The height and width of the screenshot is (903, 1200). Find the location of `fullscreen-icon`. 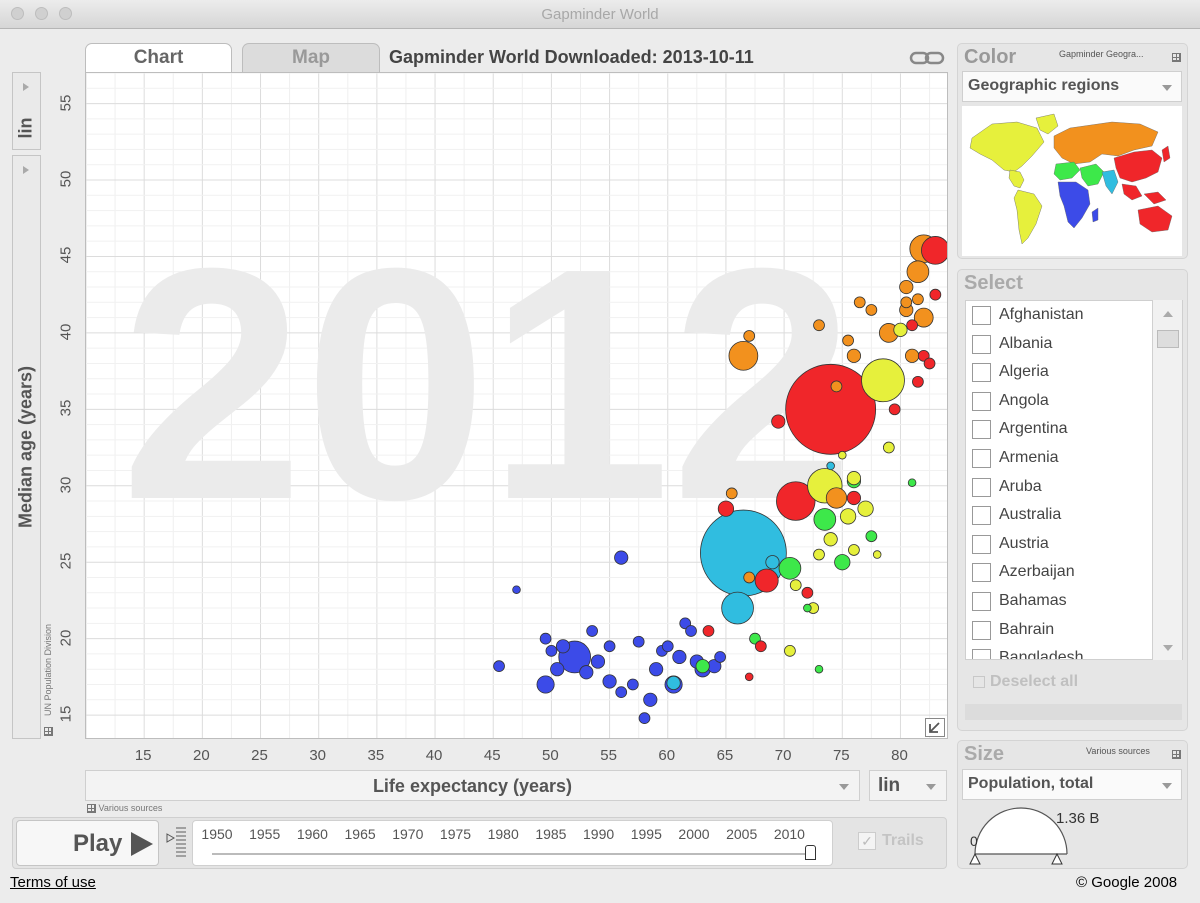

fullscreen-icon is located at coordinates (935, 727).